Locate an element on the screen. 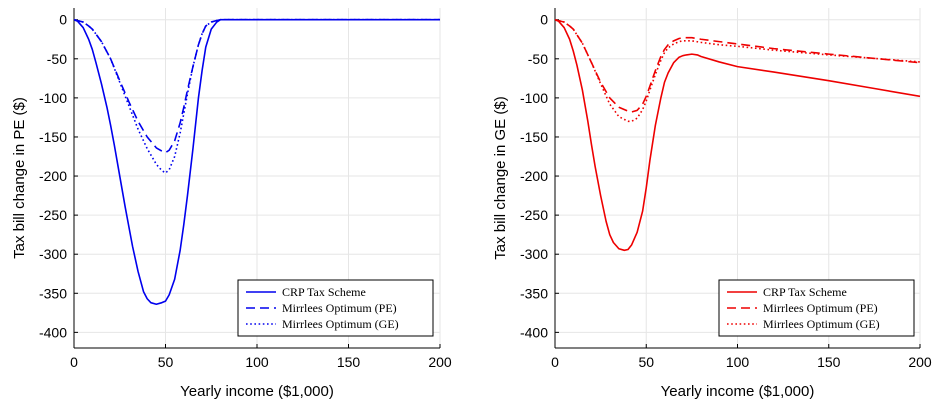  y-axis-title: Tax bill change in PE ($) is located at coordinates (19, 178).